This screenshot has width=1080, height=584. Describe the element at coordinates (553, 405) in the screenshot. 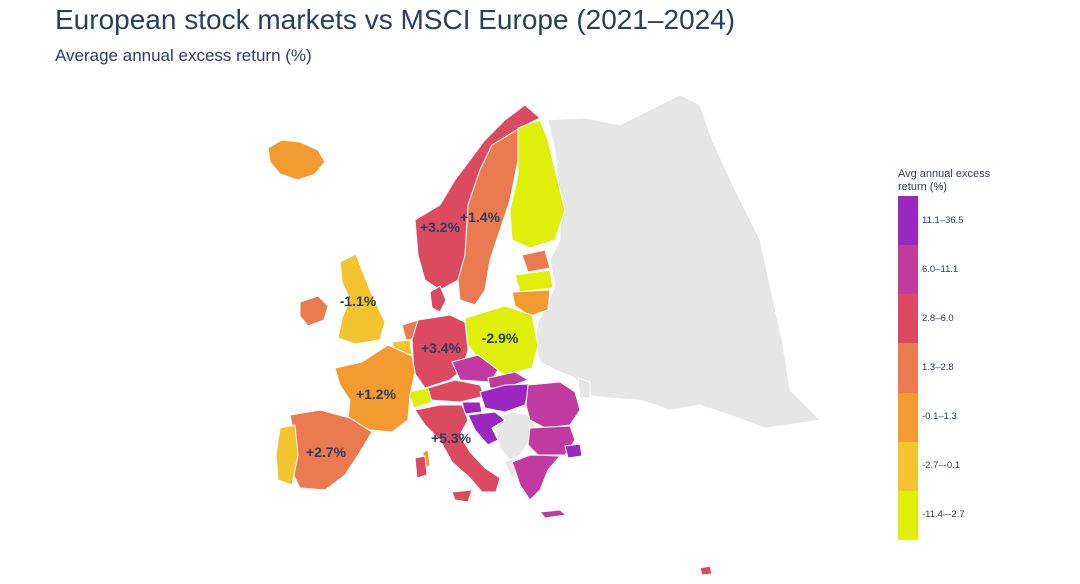

I see `country-romania` at that location.